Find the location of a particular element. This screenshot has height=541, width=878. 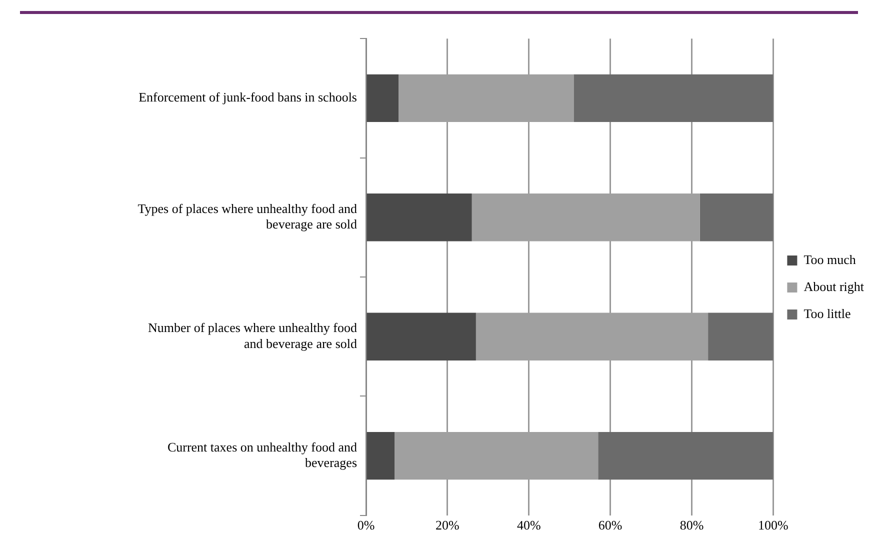

y-tick-label: Types of places where unhealthy food and beverage are sold is located at coordinates (248, 216).